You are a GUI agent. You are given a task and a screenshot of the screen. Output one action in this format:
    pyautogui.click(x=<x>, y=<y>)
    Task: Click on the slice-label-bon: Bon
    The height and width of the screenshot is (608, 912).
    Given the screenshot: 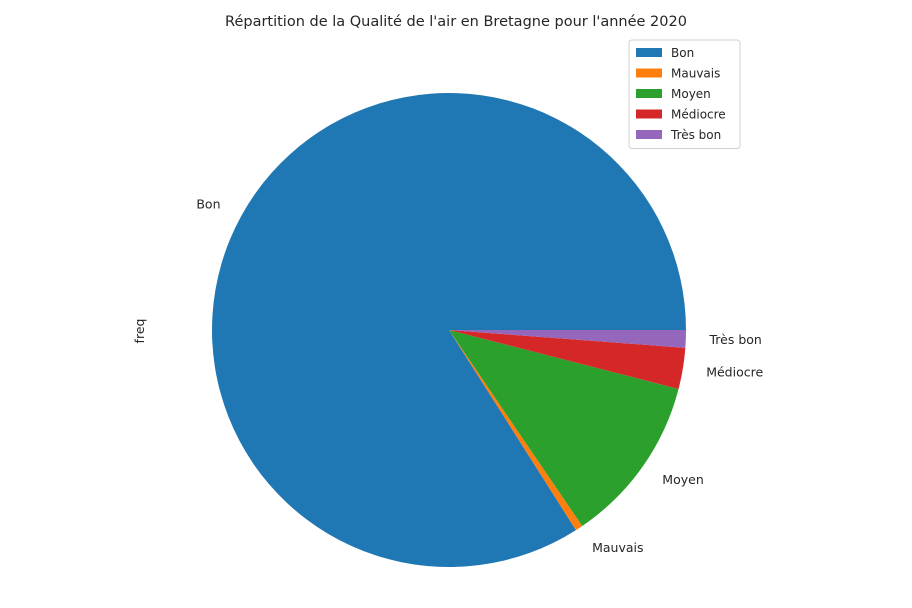 What is the action you would take?
    pyautogui.click(x=208, y=203)
    